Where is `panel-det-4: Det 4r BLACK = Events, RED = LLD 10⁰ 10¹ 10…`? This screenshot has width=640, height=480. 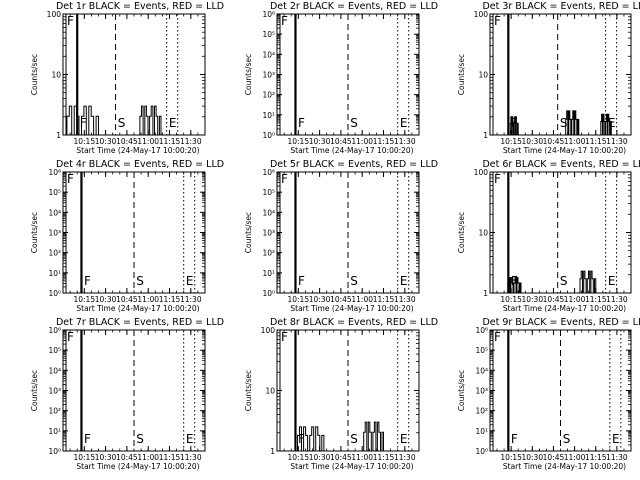 panel-det-4: Det 4r BLACK = Events, RED = LLD 10⁰ 10¹ 10… is located at coordinates (127, 236).